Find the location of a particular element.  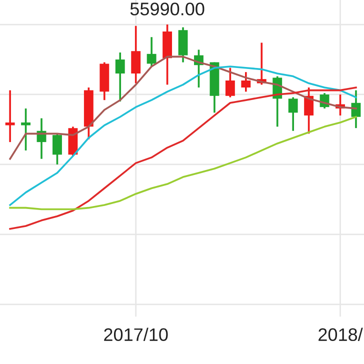

x-tick-label: 2018/ is located at coordinates (340, 335).